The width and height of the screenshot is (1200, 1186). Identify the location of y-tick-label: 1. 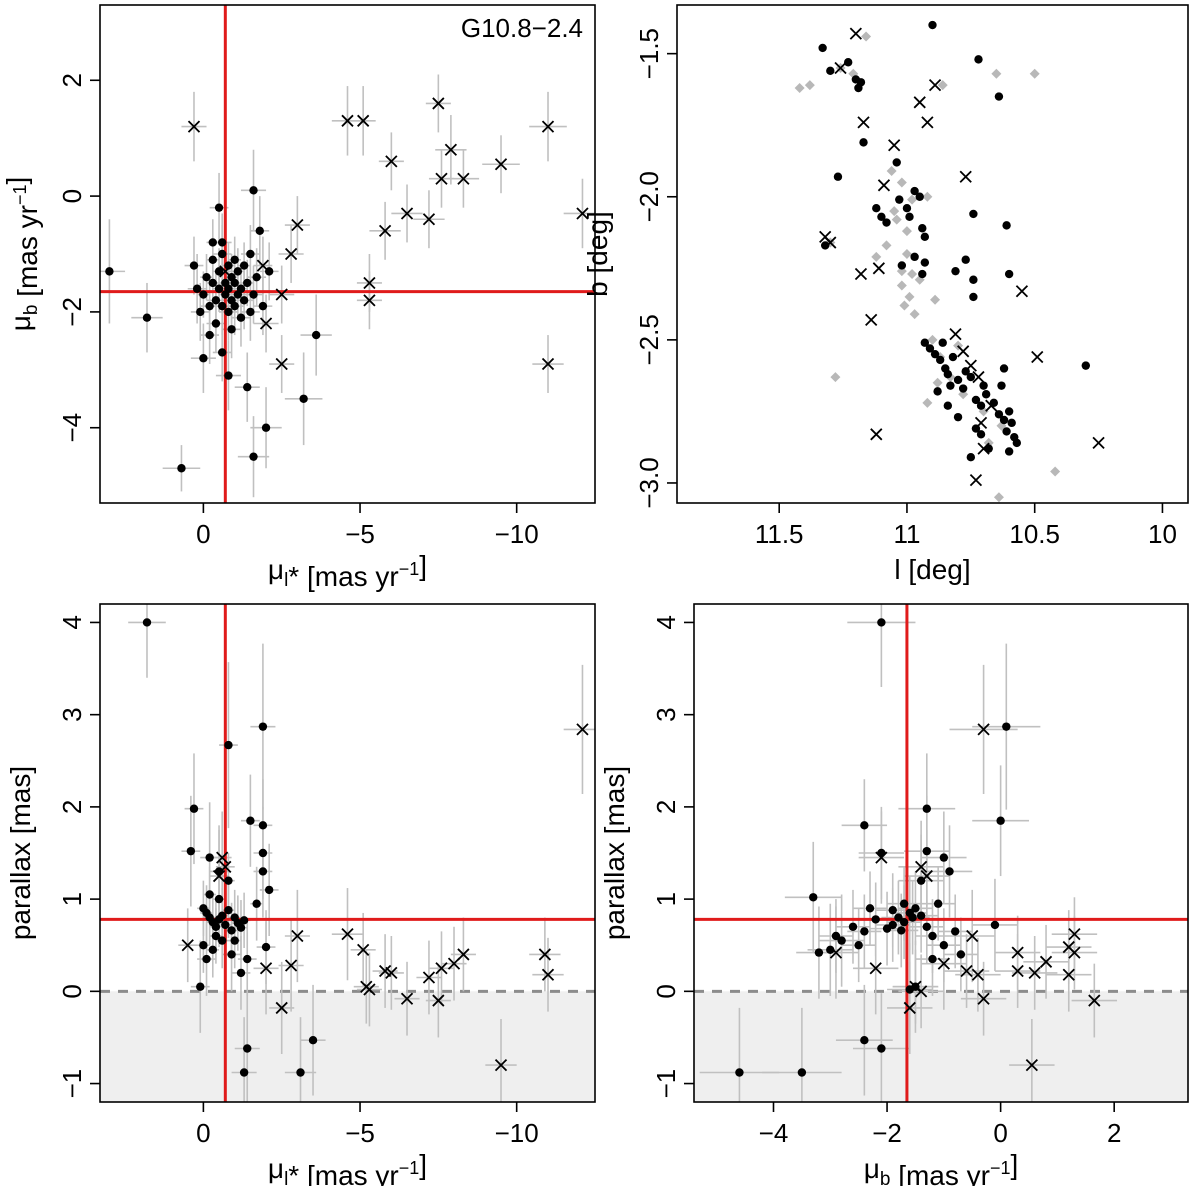
(72, 899).